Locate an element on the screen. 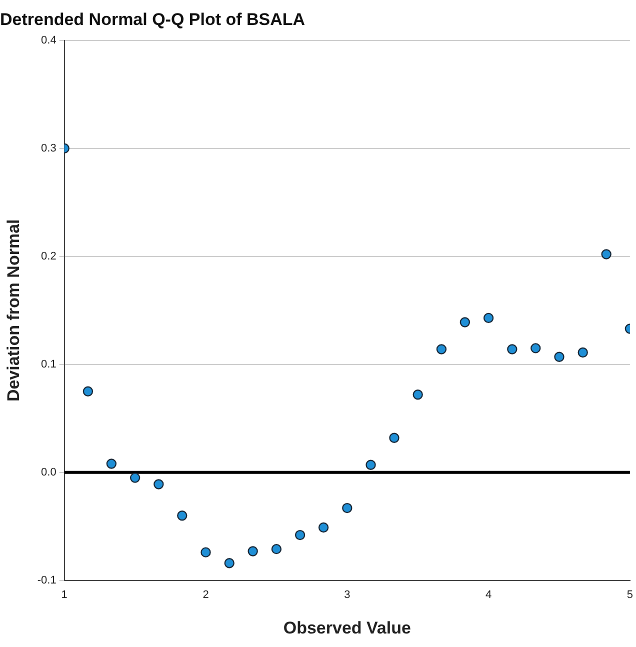 The width and height of the screenshot is (636, 647). y-tick-label: 0.3 is located at coordinates (48, 148).